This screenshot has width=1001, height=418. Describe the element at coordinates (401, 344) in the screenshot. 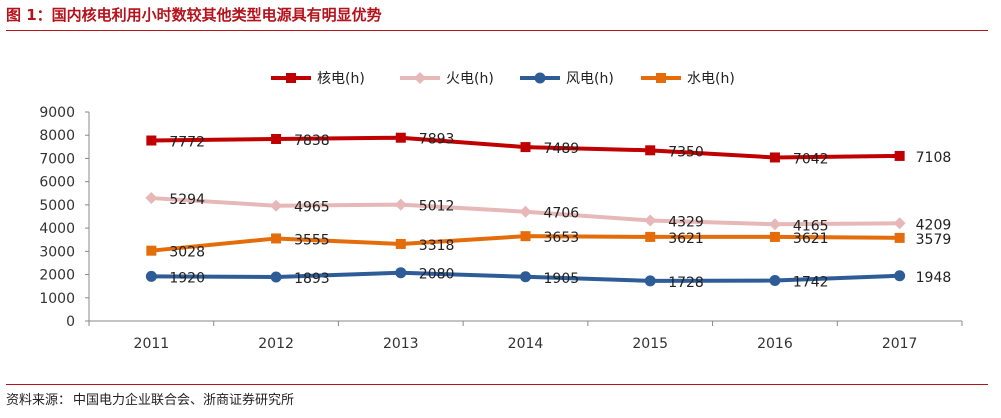

I see `x-tick-label: 2013` at that location.